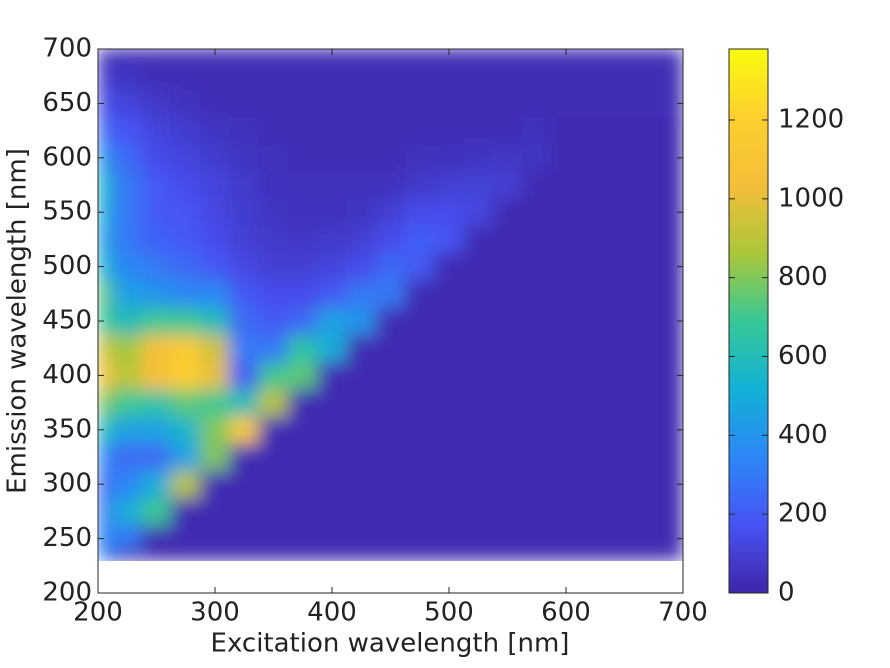 This screenshot has width=890, height=668. I want to click on colorbar-tick-label: 600, so click(803, 356).